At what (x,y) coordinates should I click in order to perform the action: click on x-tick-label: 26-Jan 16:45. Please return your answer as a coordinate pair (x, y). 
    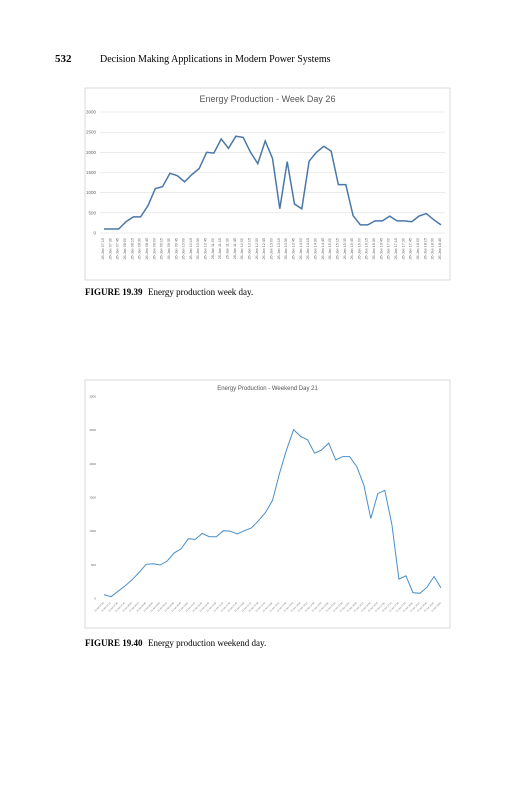
    Looking at the image, I should click on (381, 249).